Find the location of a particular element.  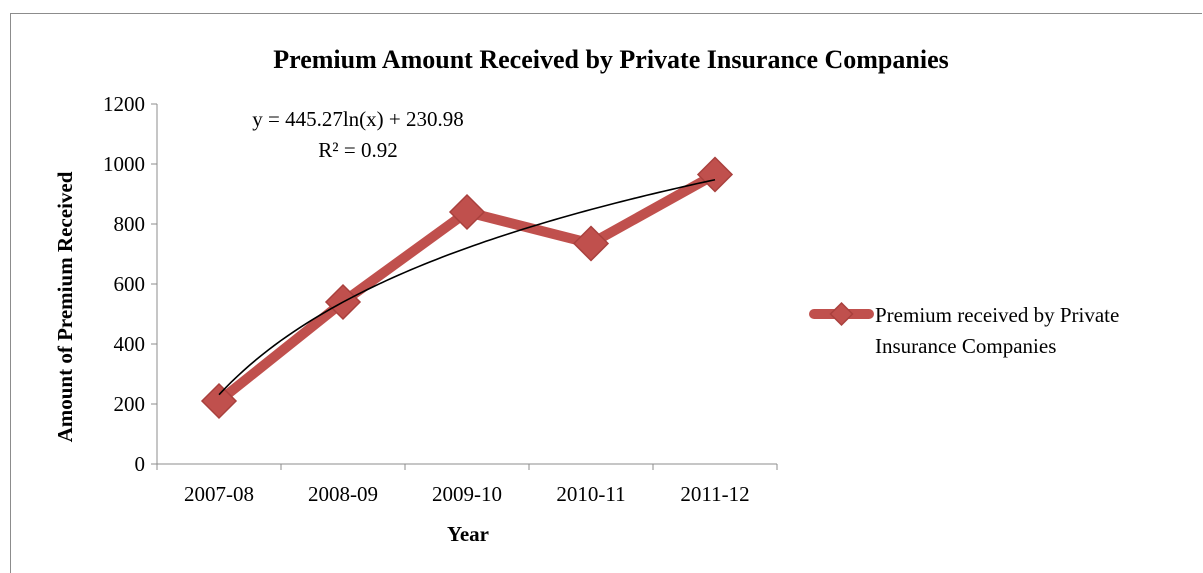

trendline-r-squared: R² = 0.92 is located at coordinates (357, 150).